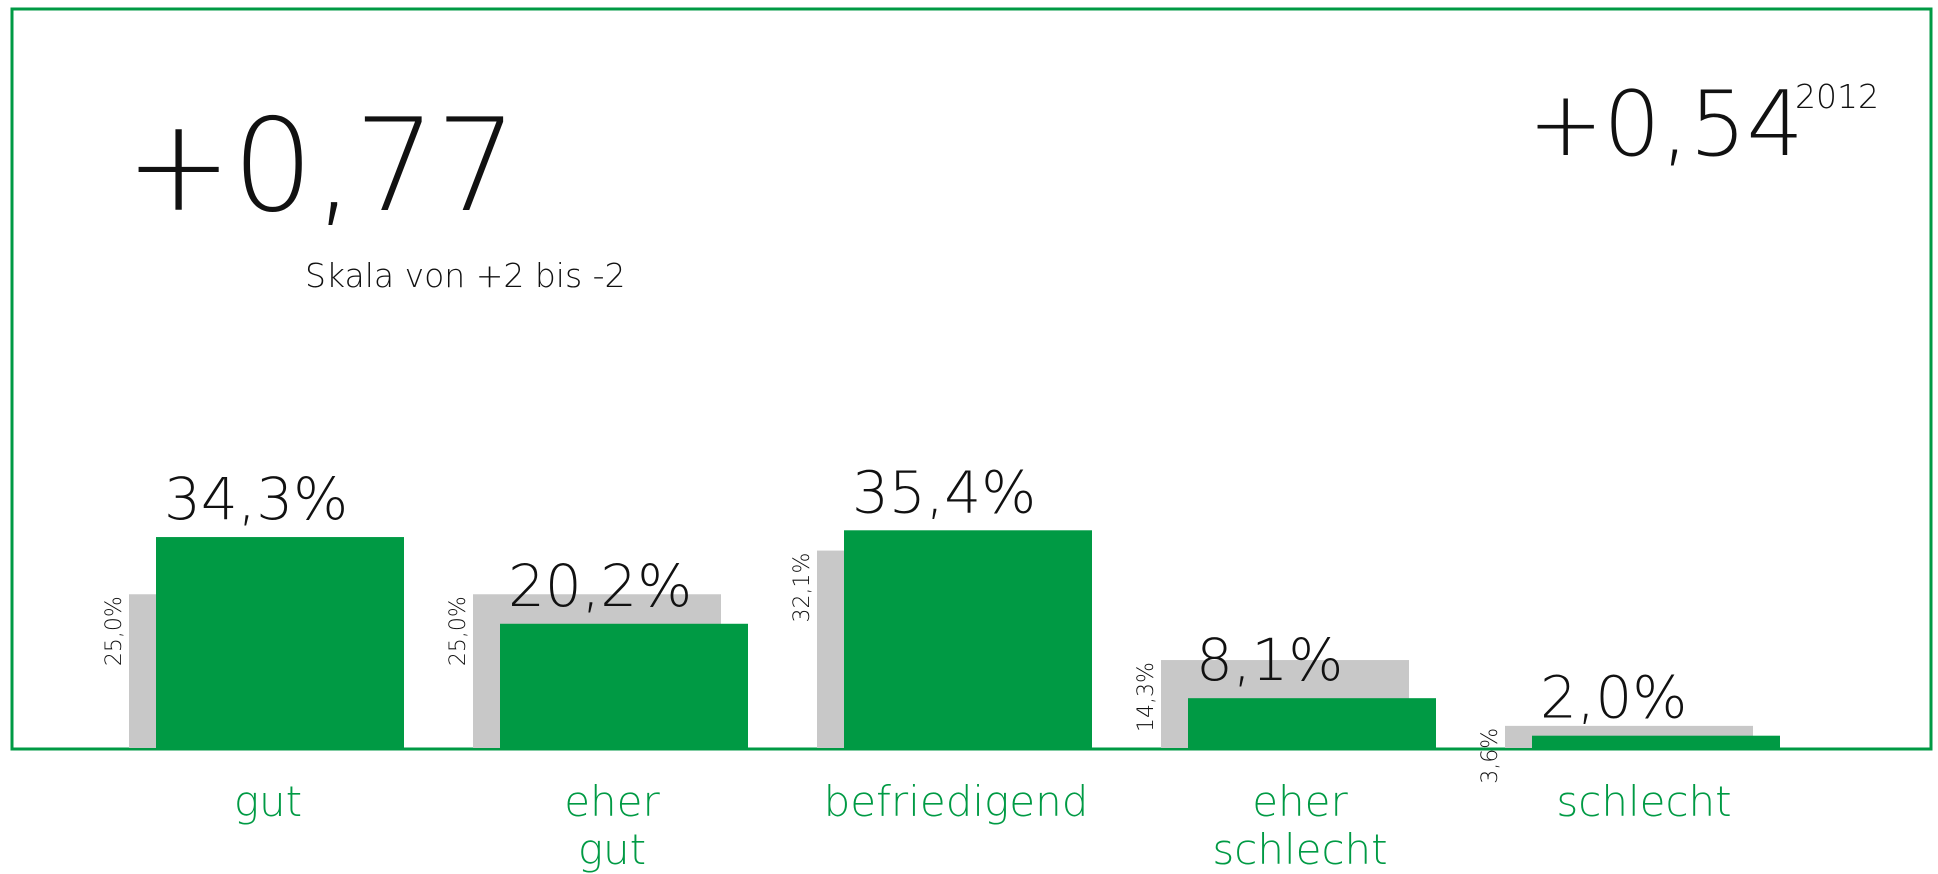  Describe the element at coordinates (612, 825) in the screenshot. I see `category-label: eher gut` at that location.